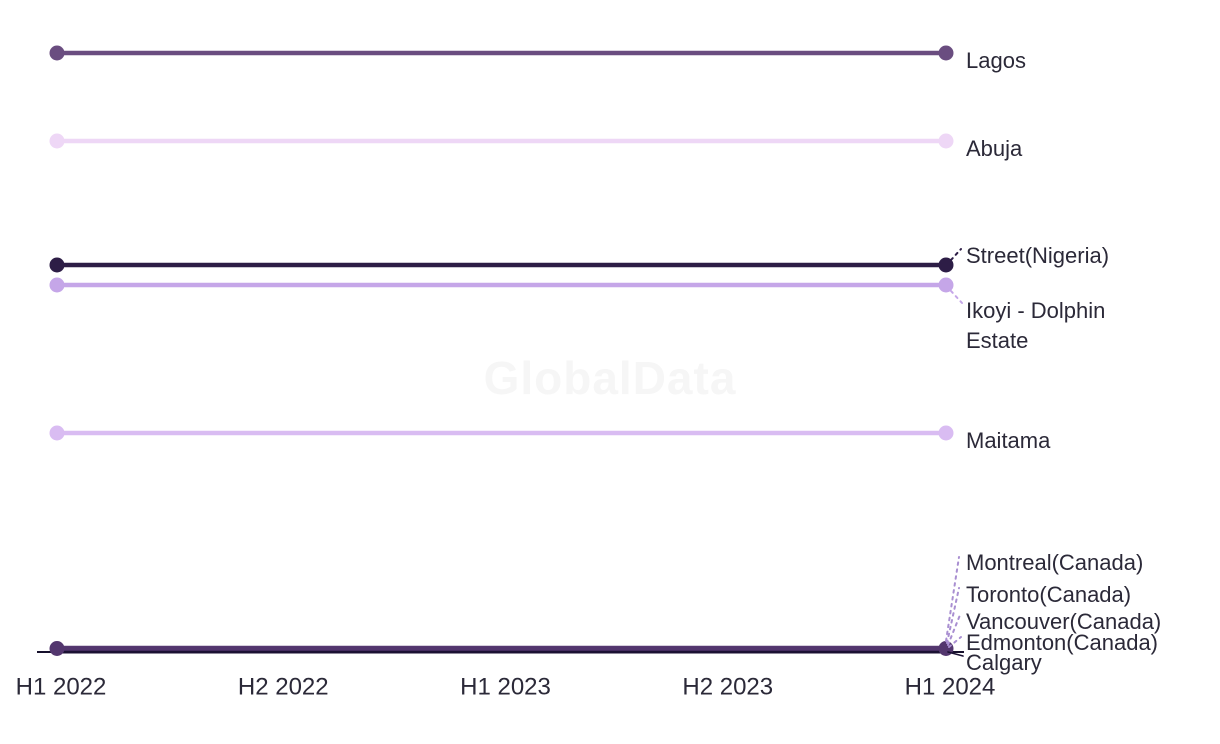 The image size is (1220, 744). What do you see at coordinates (946, 53) in the screenshot?
I see `series-dot-right-lagos` at bounding box center [946, 53].